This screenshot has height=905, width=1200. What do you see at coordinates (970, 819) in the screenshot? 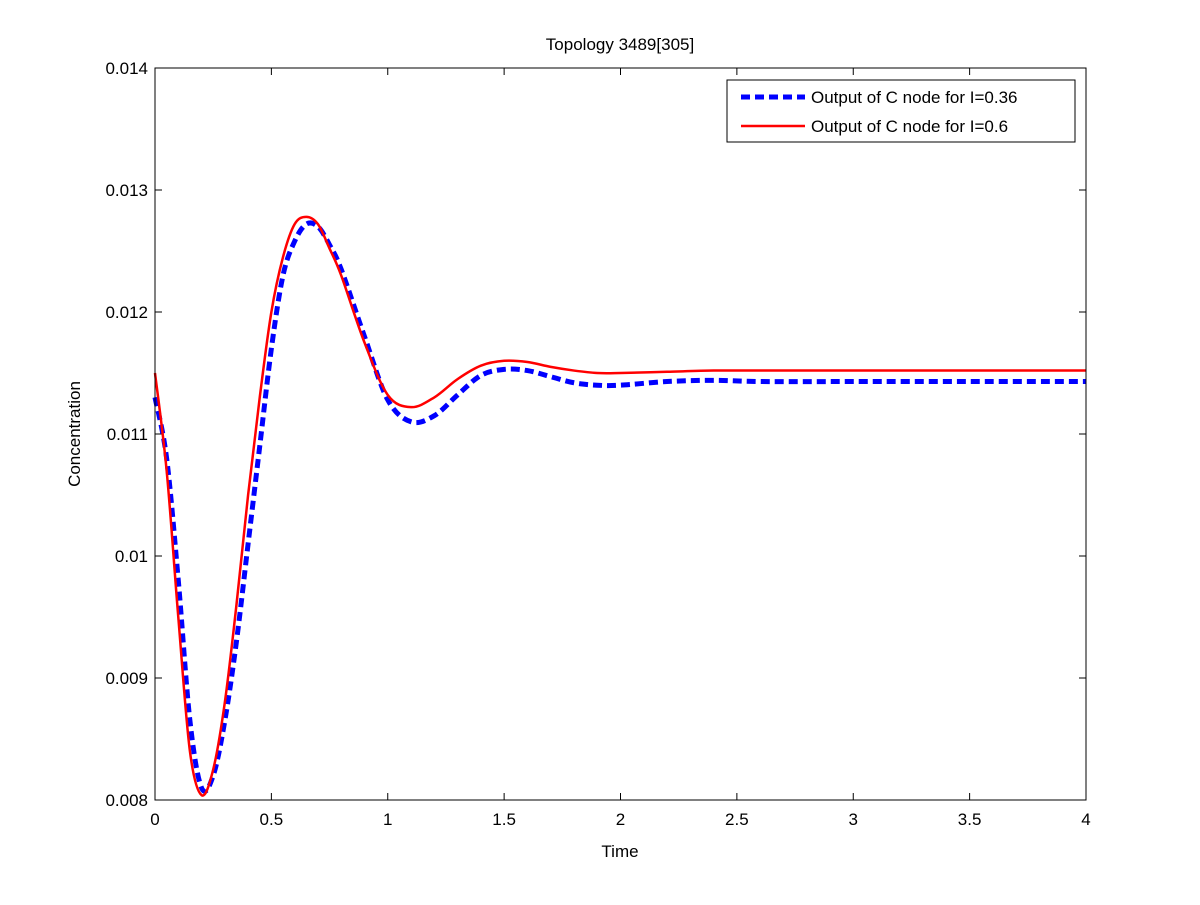
I see `x-tick-label: 3.5` at bounding box center [970, 819].